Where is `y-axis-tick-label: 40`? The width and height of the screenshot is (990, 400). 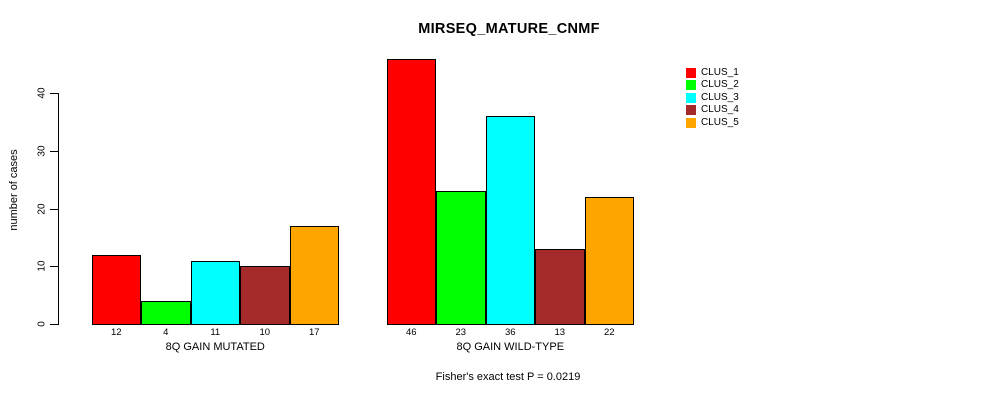 y-axis-tick-label: 40 is located at coordinates (42, 93).